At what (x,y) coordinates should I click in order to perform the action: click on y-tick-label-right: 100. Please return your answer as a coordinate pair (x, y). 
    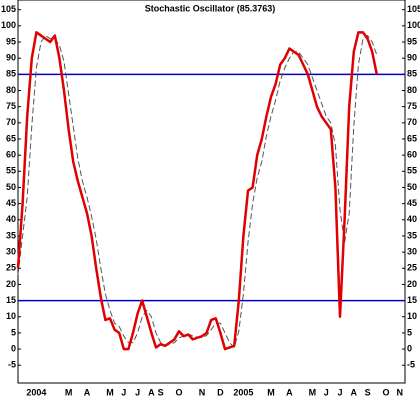
    Looking at the image, I should click on (413, 25).